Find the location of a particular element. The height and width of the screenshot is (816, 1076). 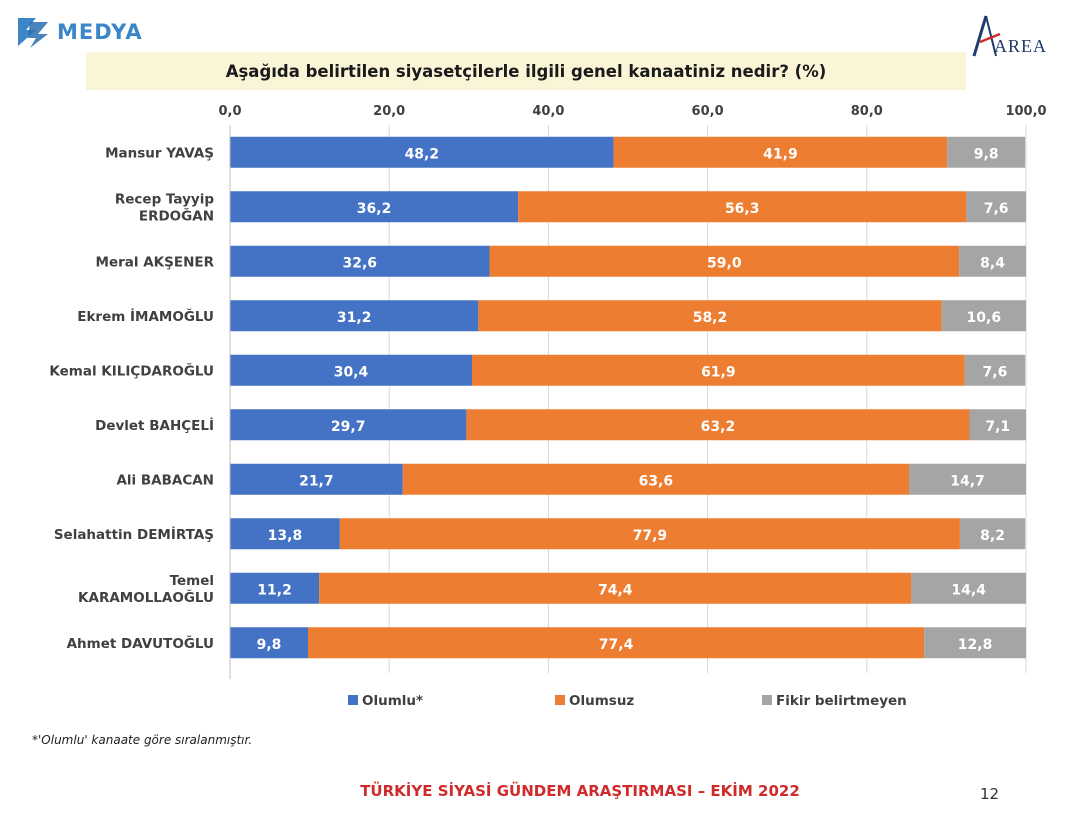

data-label: 13,8 is located at coordinates (285, 536).